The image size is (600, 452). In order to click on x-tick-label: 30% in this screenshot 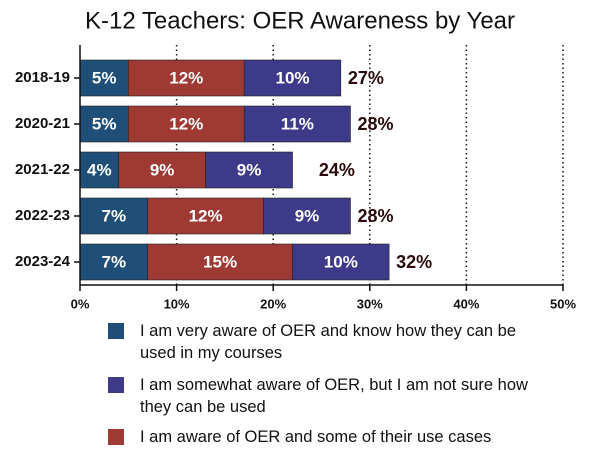, I will do `click(370, 303)`.